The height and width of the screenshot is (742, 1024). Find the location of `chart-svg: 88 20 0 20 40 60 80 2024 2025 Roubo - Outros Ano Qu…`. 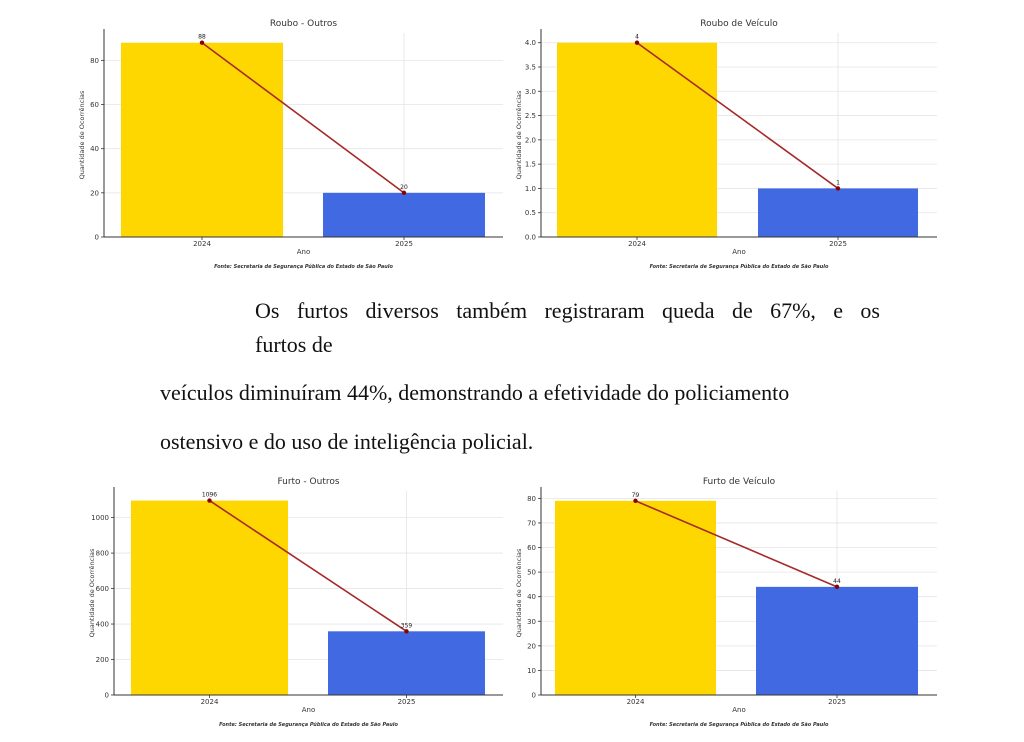

chart-svg: 88 20 0 20 40 60 80 2024 2025 Roubo - Outros Ano Qu… is located at coordinates (290, 144).